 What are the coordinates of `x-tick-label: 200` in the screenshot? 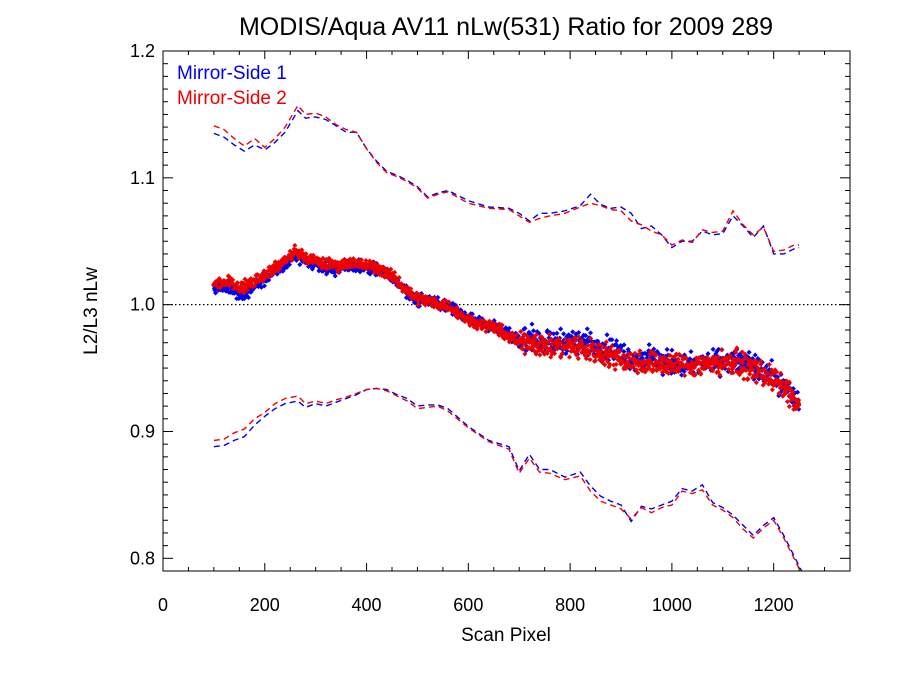 It's located at (265, 605).